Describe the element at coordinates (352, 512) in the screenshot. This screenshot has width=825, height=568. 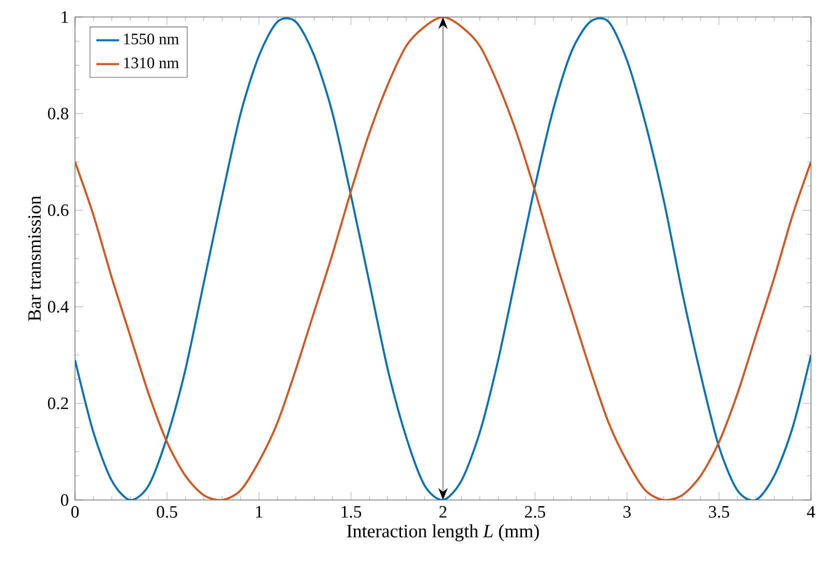
I see `x-tick-label: 1.5` at that location.